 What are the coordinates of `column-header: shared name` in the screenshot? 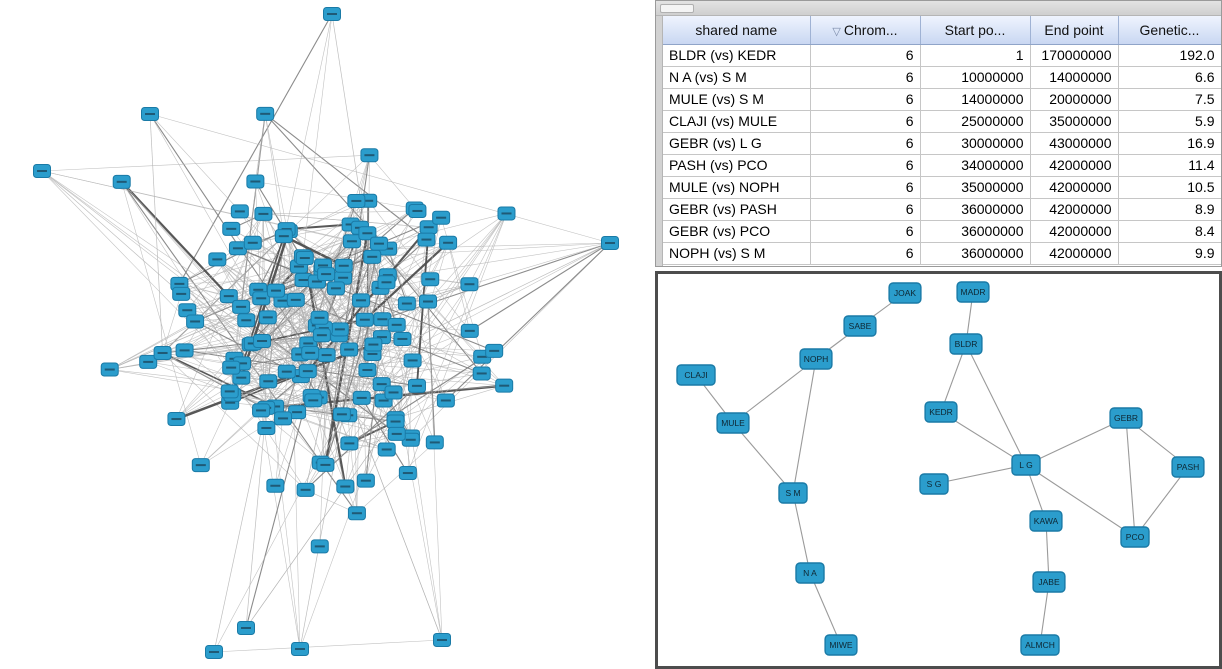 It's located at (737, 30).